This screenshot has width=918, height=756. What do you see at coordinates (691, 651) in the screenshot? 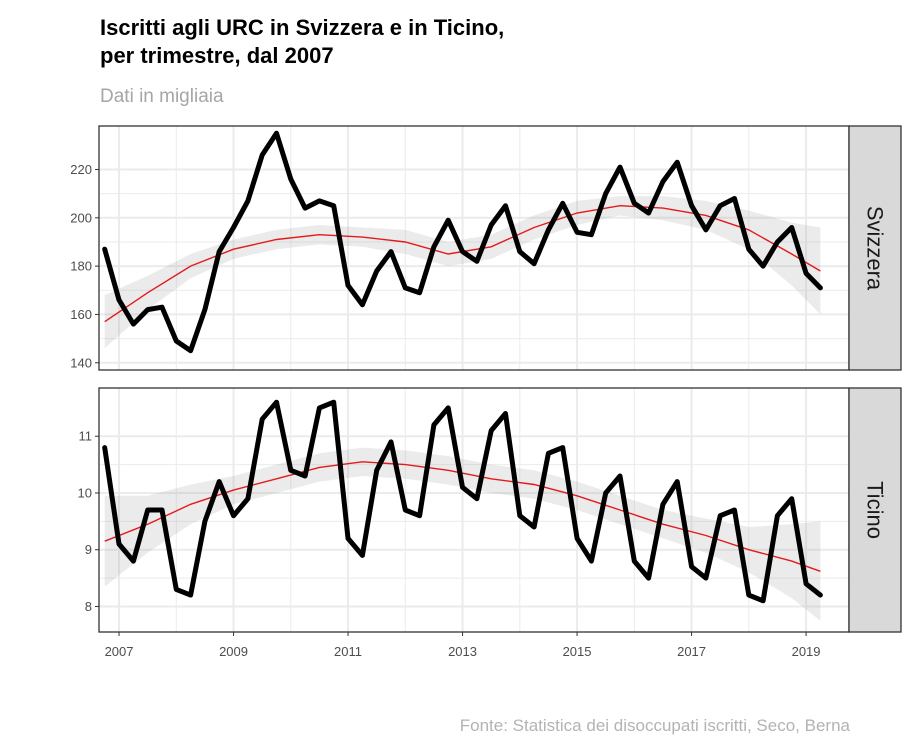
I see `x-tick-label: 2017` at bounding box center [691, 651].